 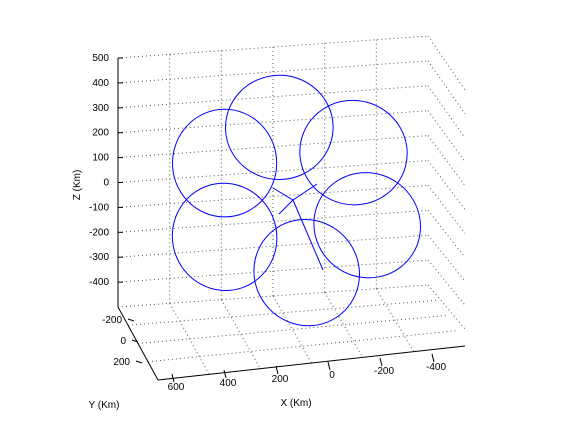 I want to click on y-tick-label: -200, so click(x=112, y=320).